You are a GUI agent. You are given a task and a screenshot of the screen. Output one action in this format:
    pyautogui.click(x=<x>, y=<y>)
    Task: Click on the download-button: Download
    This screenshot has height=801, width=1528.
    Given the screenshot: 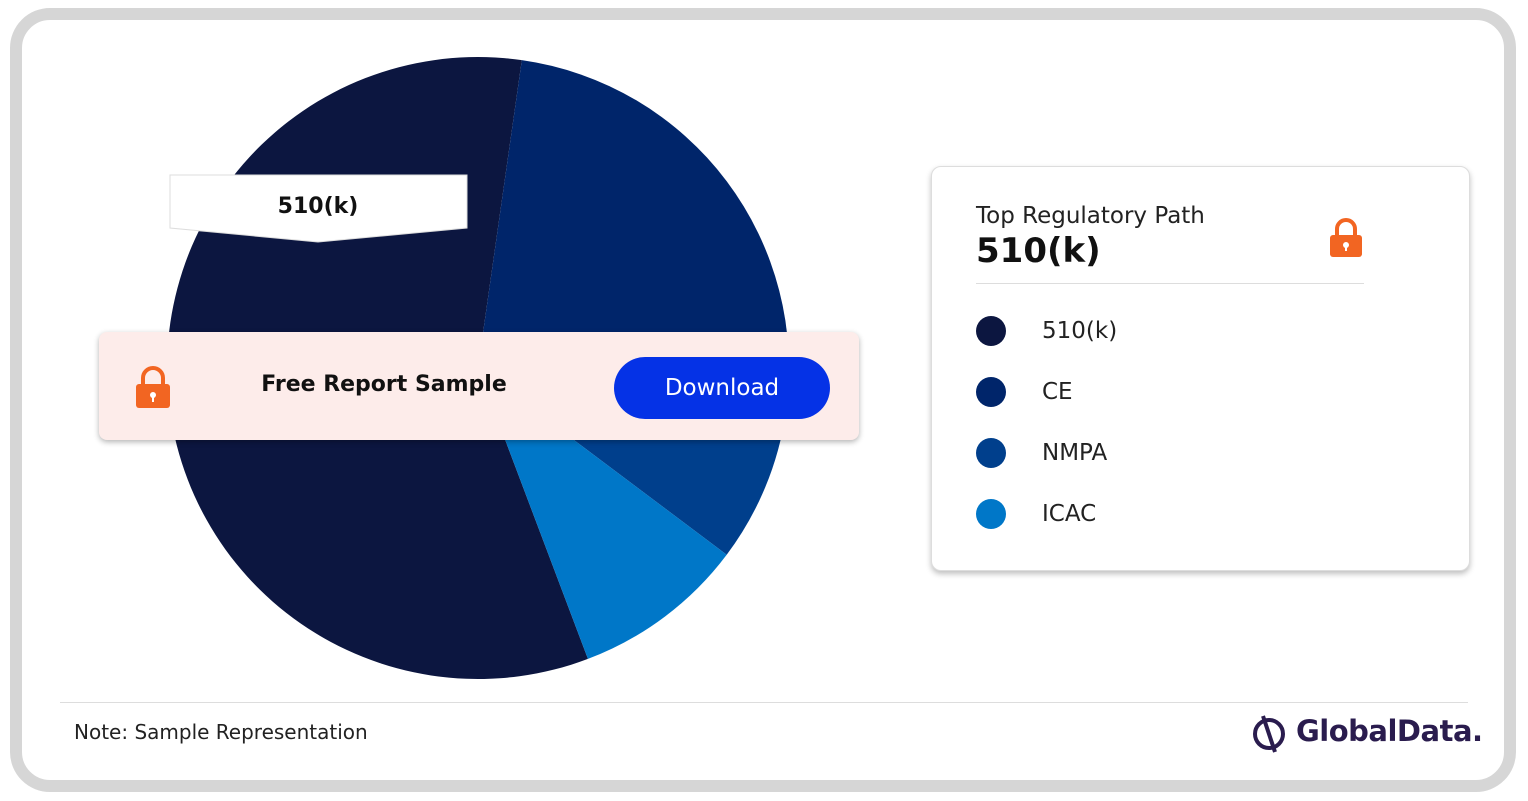 What is the action you would take?
    pyautogui.click(x=722, y=388)
    